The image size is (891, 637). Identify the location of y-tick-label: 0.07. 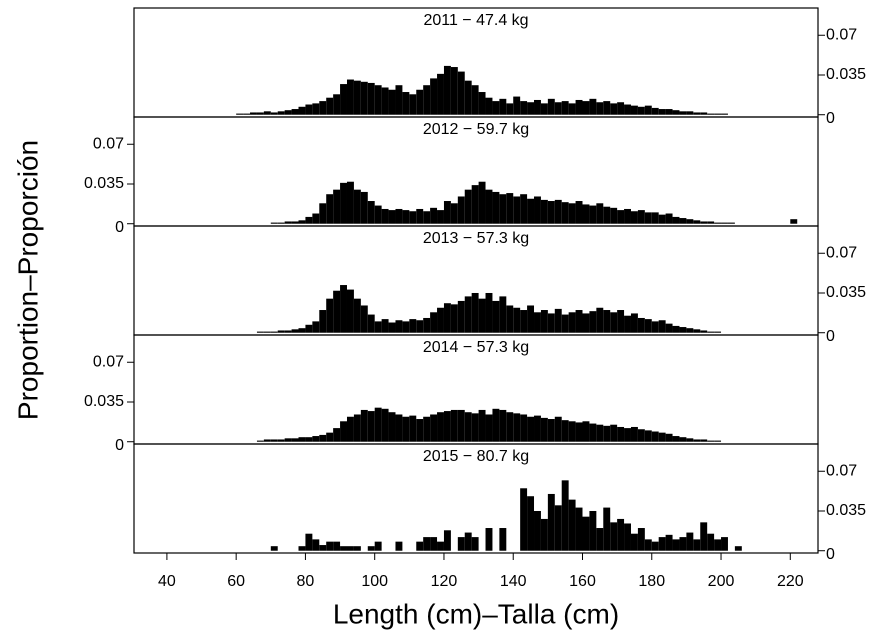
(841, 34).